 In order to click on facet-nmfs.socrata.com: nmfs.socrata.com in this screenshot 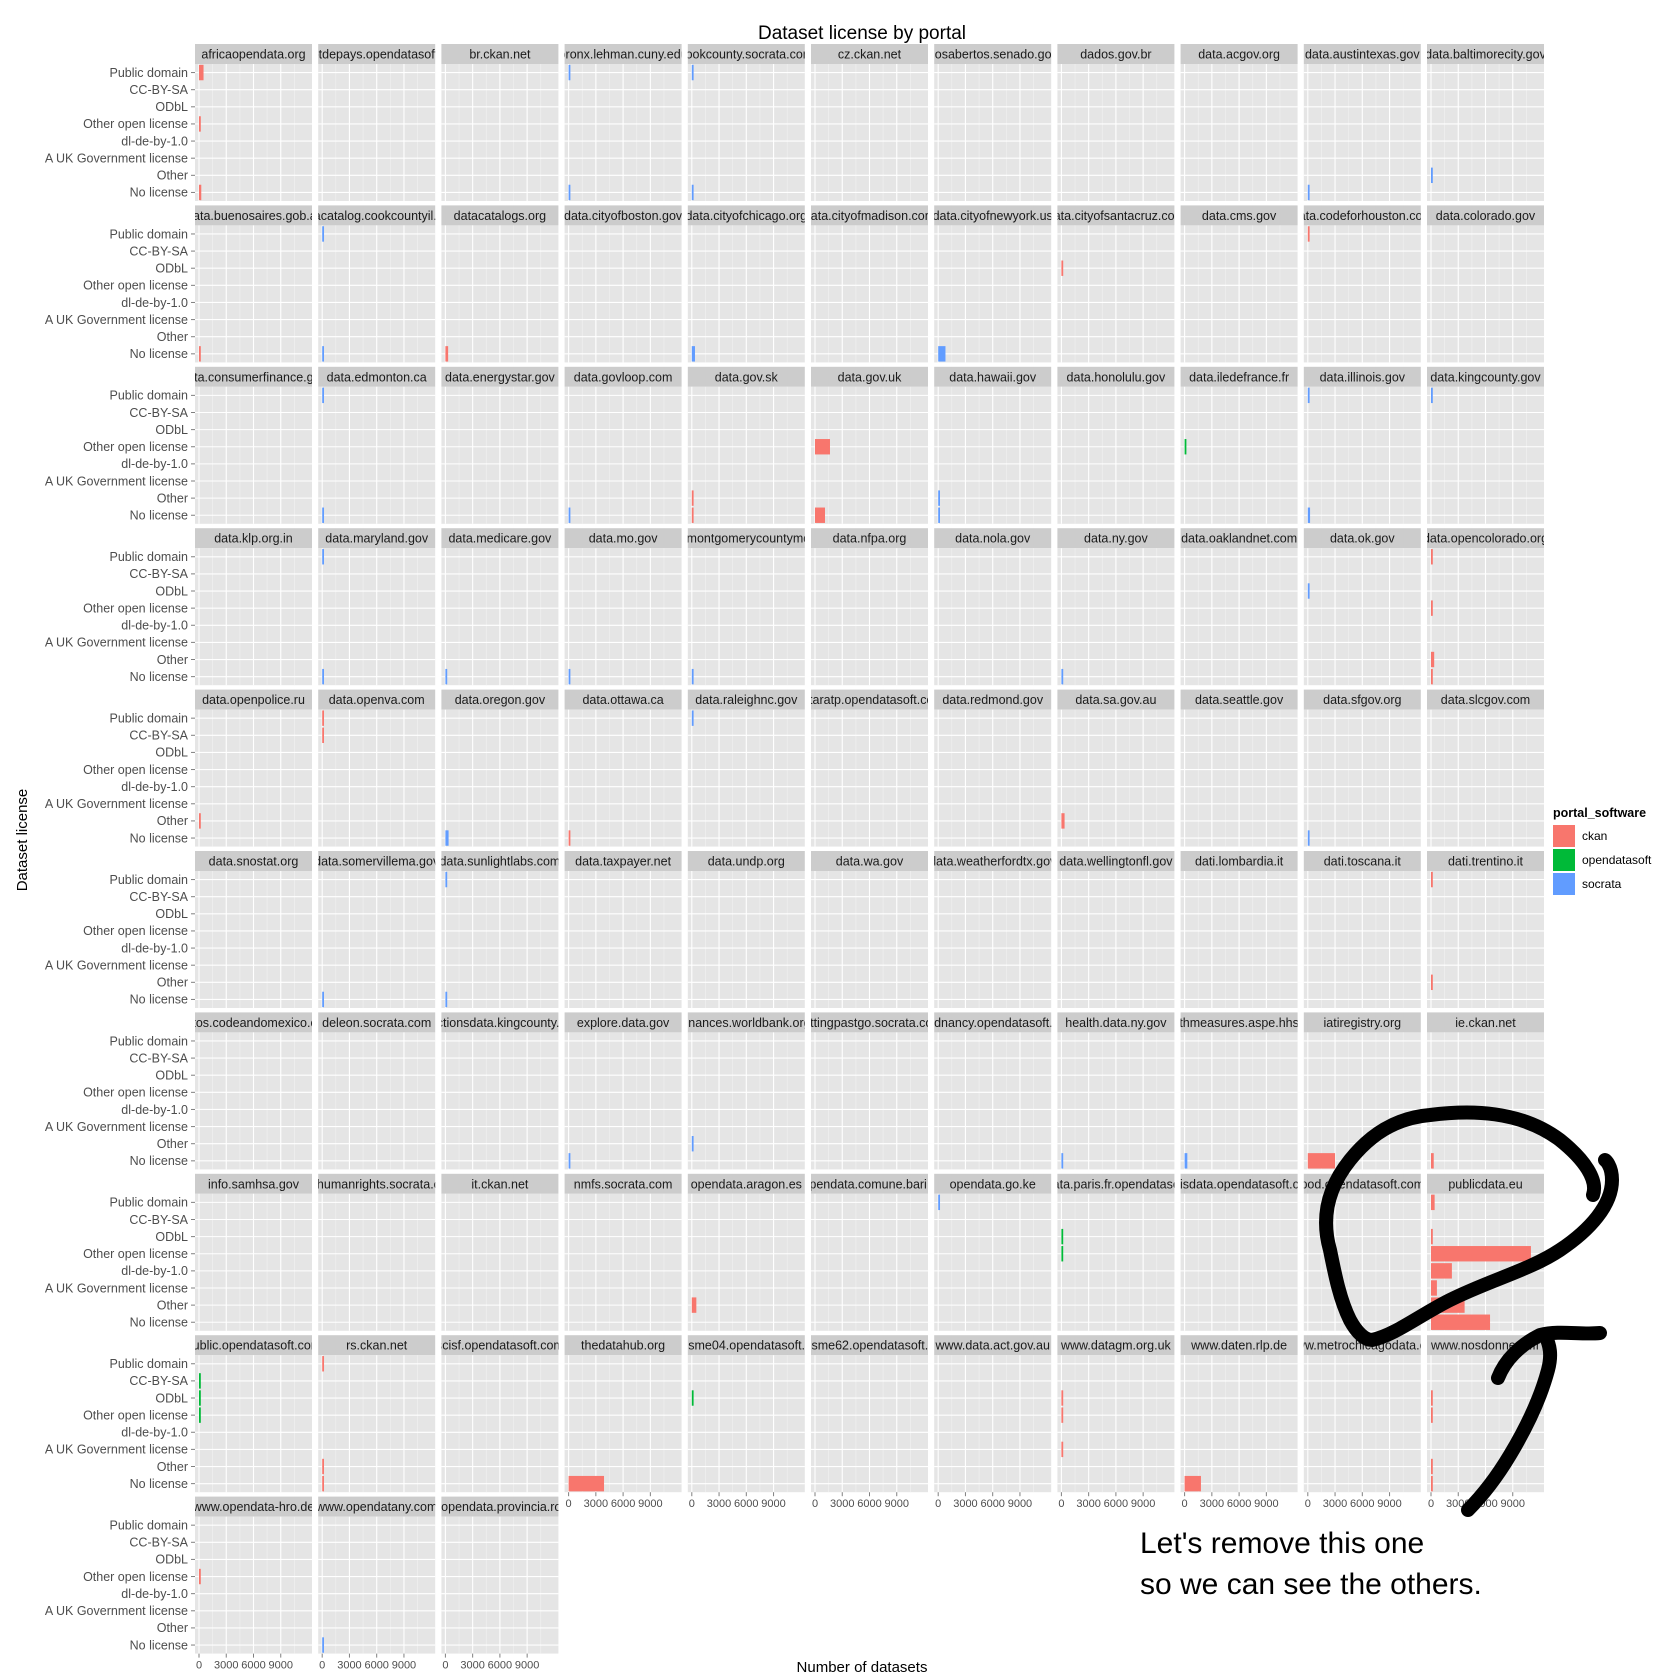, I will do `click(623, 1252)`.